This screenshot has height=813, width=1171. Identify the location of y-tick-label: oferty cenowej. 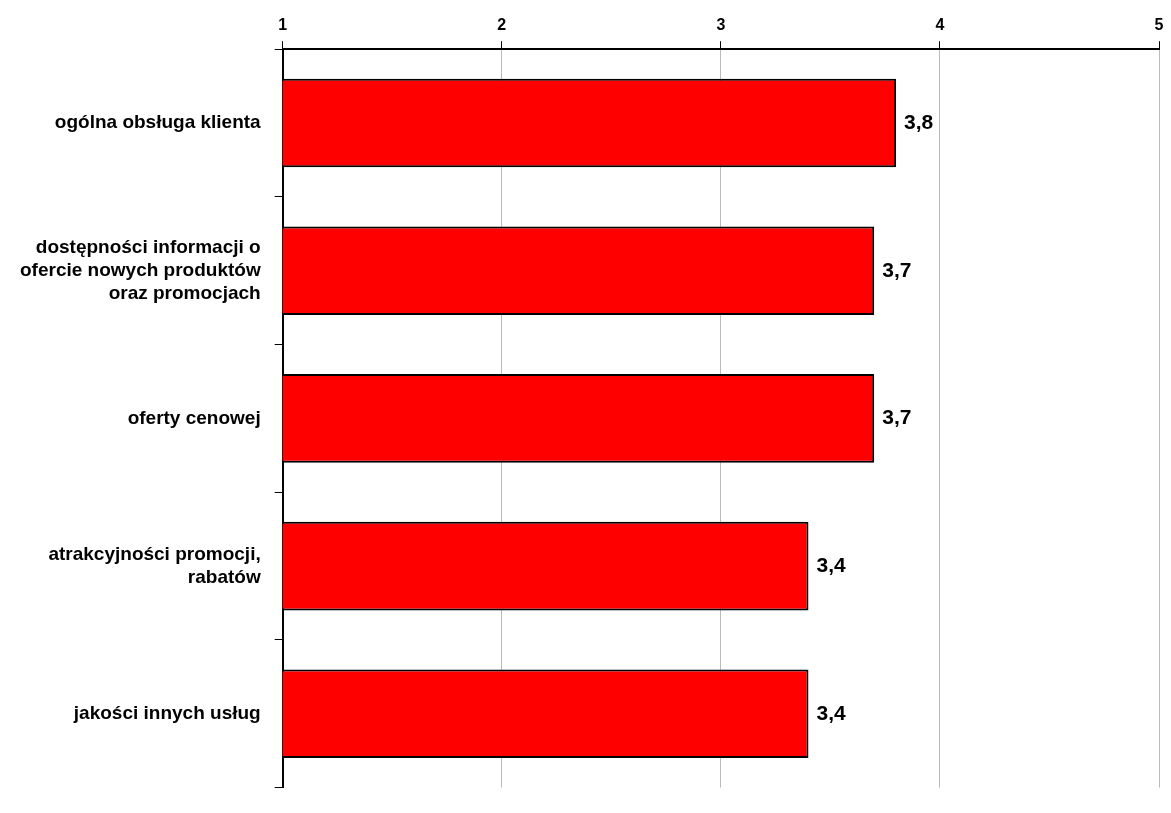
(194, 417).